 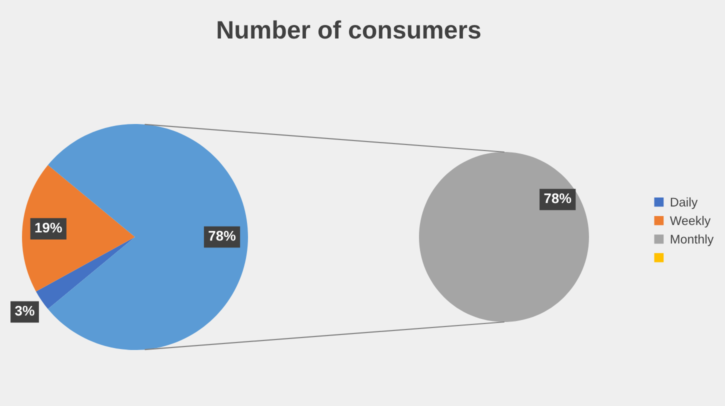 What do you see at coordinates (692, 240) in the screenshot?
I see `legend-label: Monthly` at bounding box center [692, 240].